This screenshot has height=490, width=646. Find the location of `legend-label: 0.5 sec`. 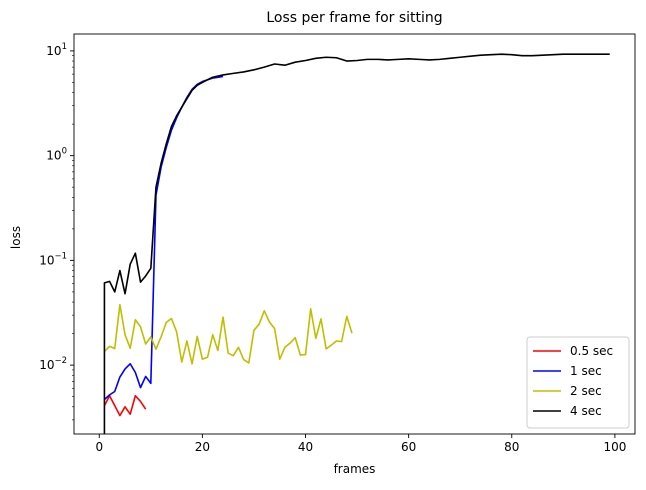

legend-label: 0.5 sec is located at coordinates (591, 351).